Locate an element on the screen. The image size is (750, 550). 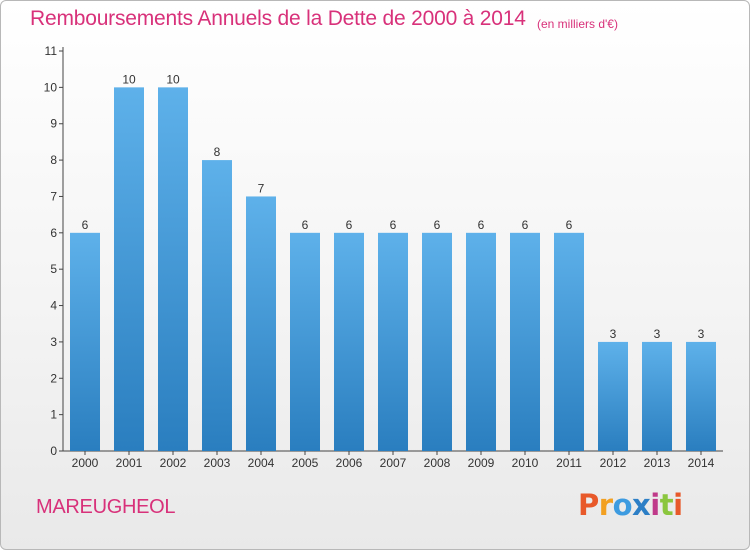
y-tick-label: 11 is located at coordinates (51, 51).